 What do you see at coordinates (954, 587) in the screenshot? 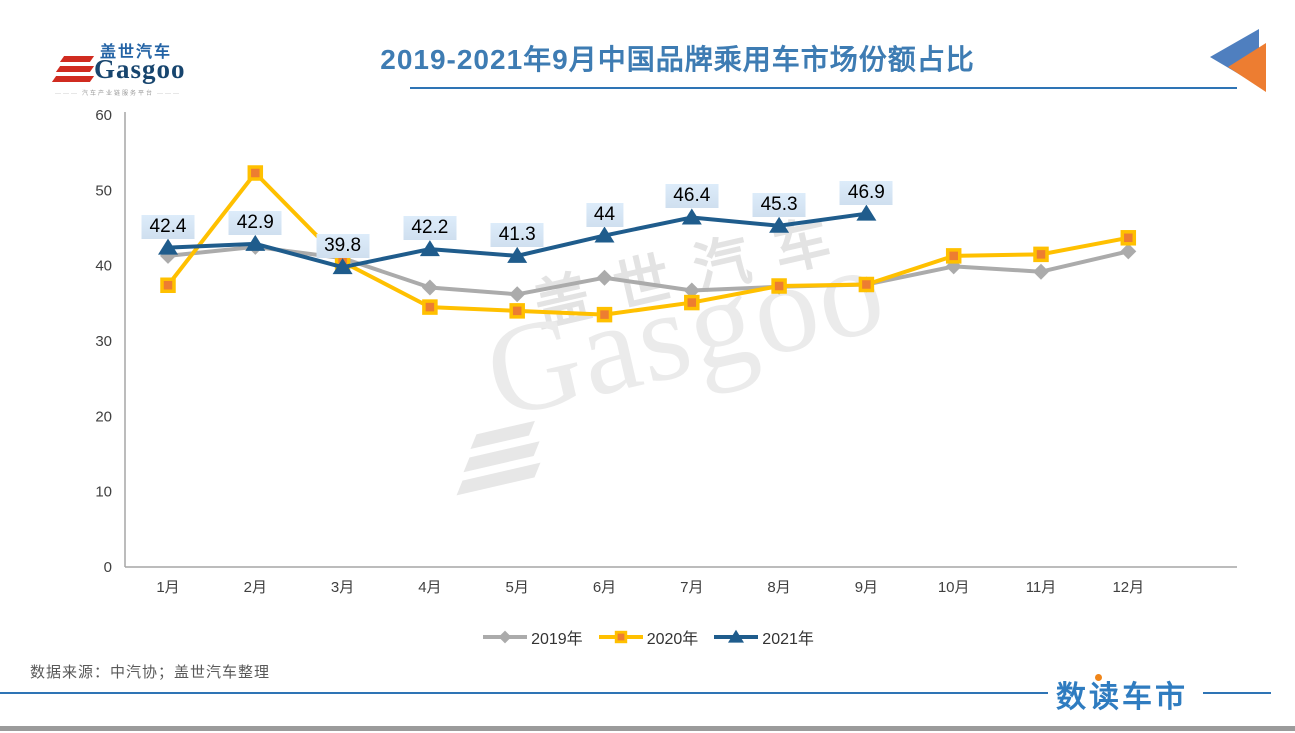
I see `x-tick-label: 10月` at bounding box center [954, 587].